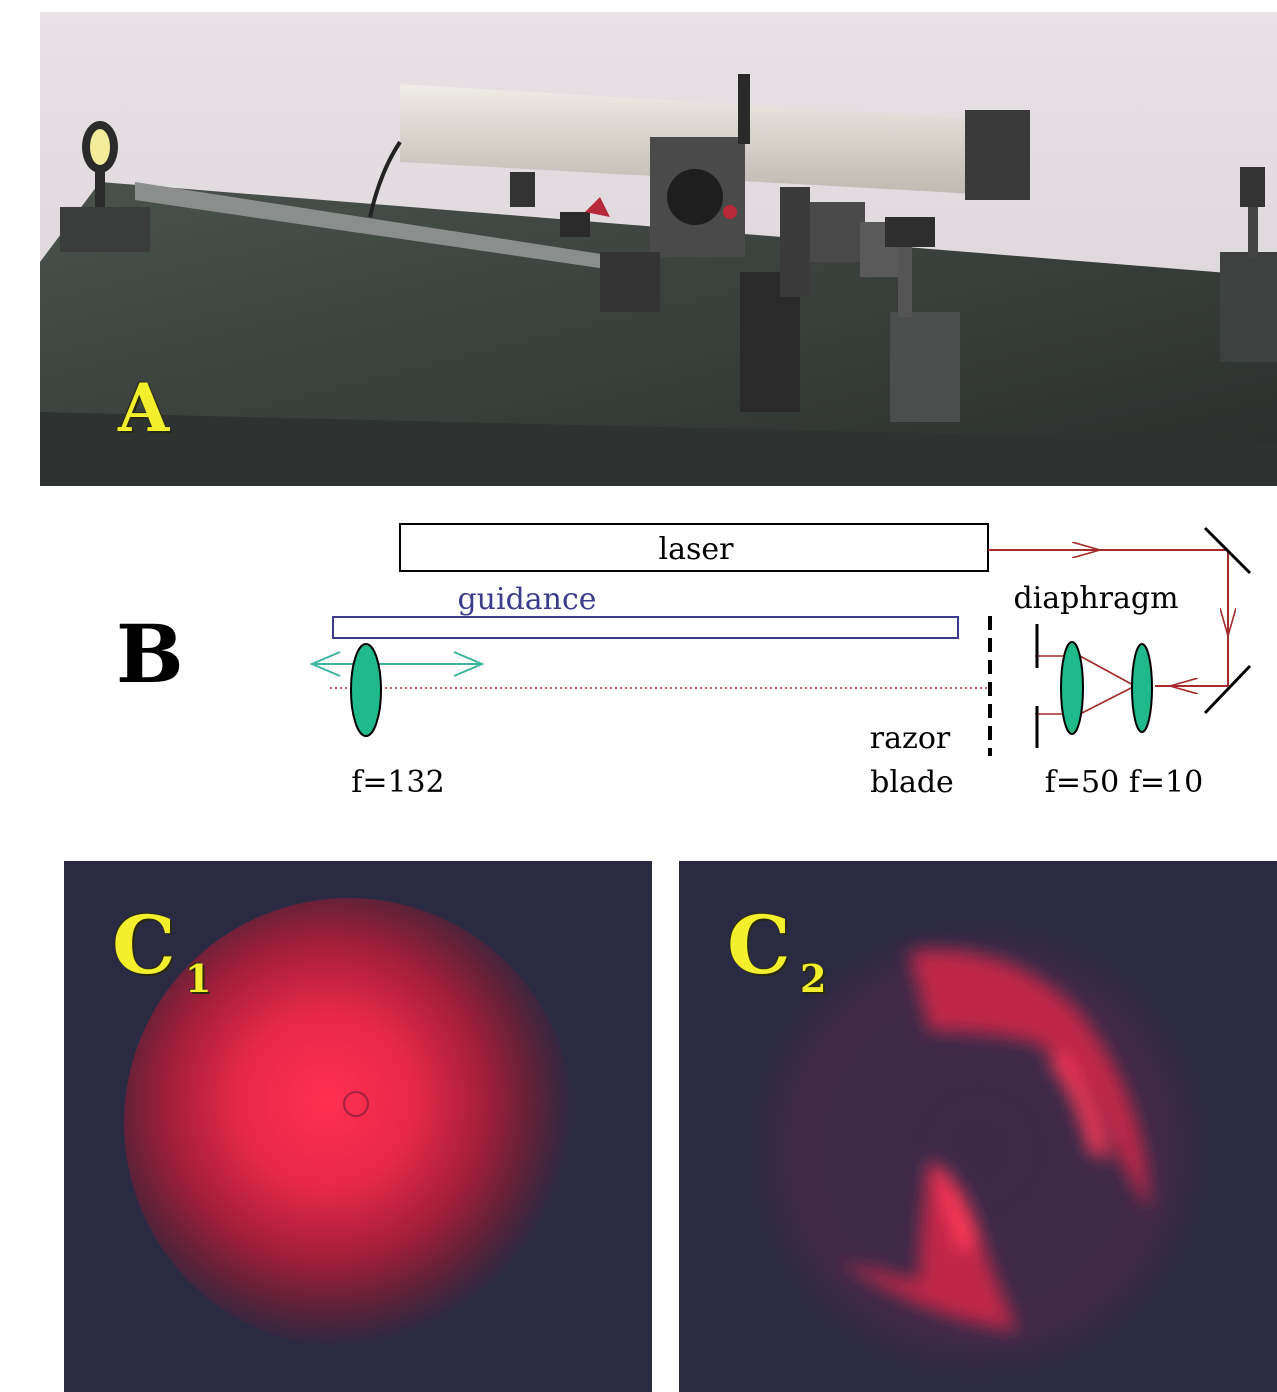 The image size is (1277, 1392). What do you see at coordinates (1072, 688) in the screenshot?
I see `lens-f50` at bounding box center [1072, 688].